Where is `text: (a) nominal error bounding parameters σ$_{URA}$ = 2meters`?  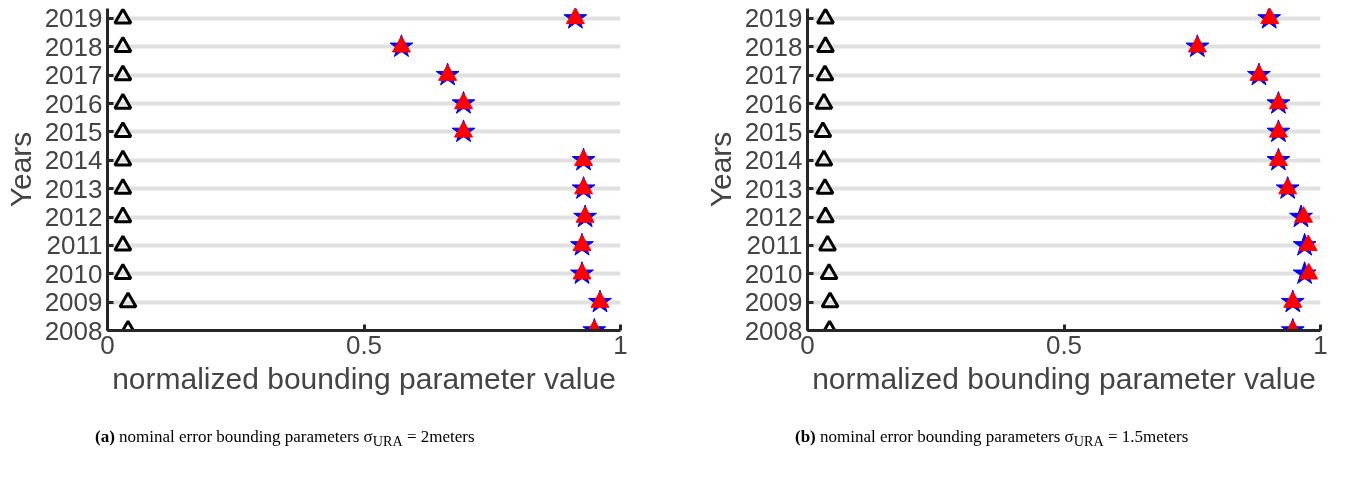 text: (a) nominal error bounding parameters σ$_{URA}$ = 2meters is located at coordinates (285, 439).